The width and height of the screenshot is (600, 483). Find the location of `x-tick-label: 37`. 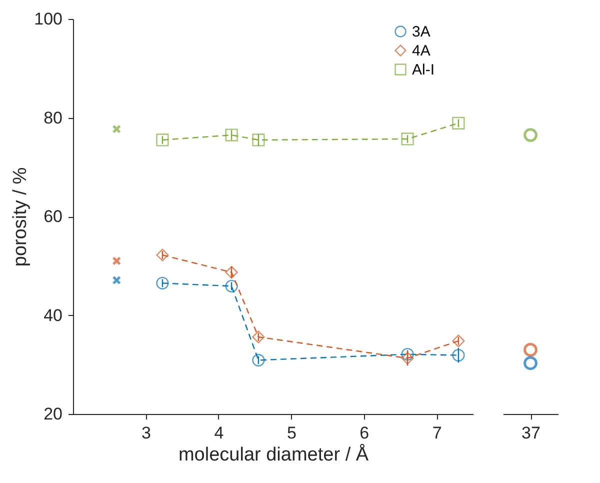

x-tick-label: 37 is located at coordinates (531, 433).